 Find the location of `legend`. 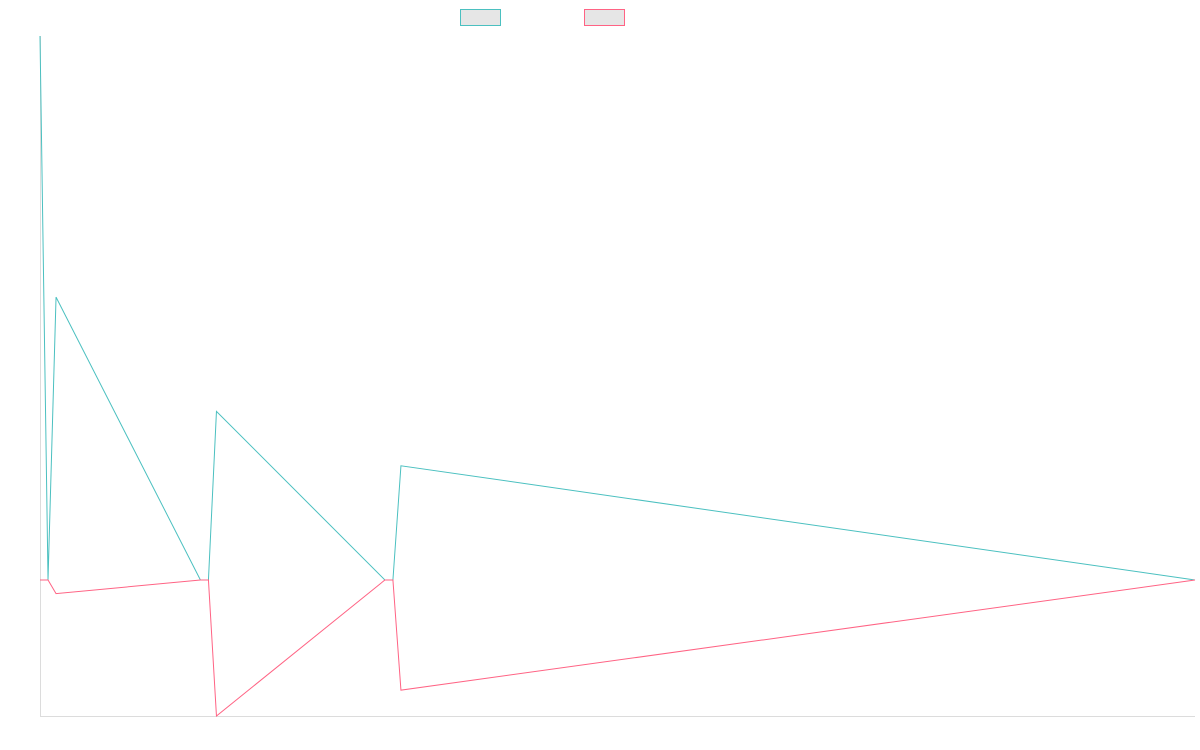

legend is located at coordinates (542, 17).